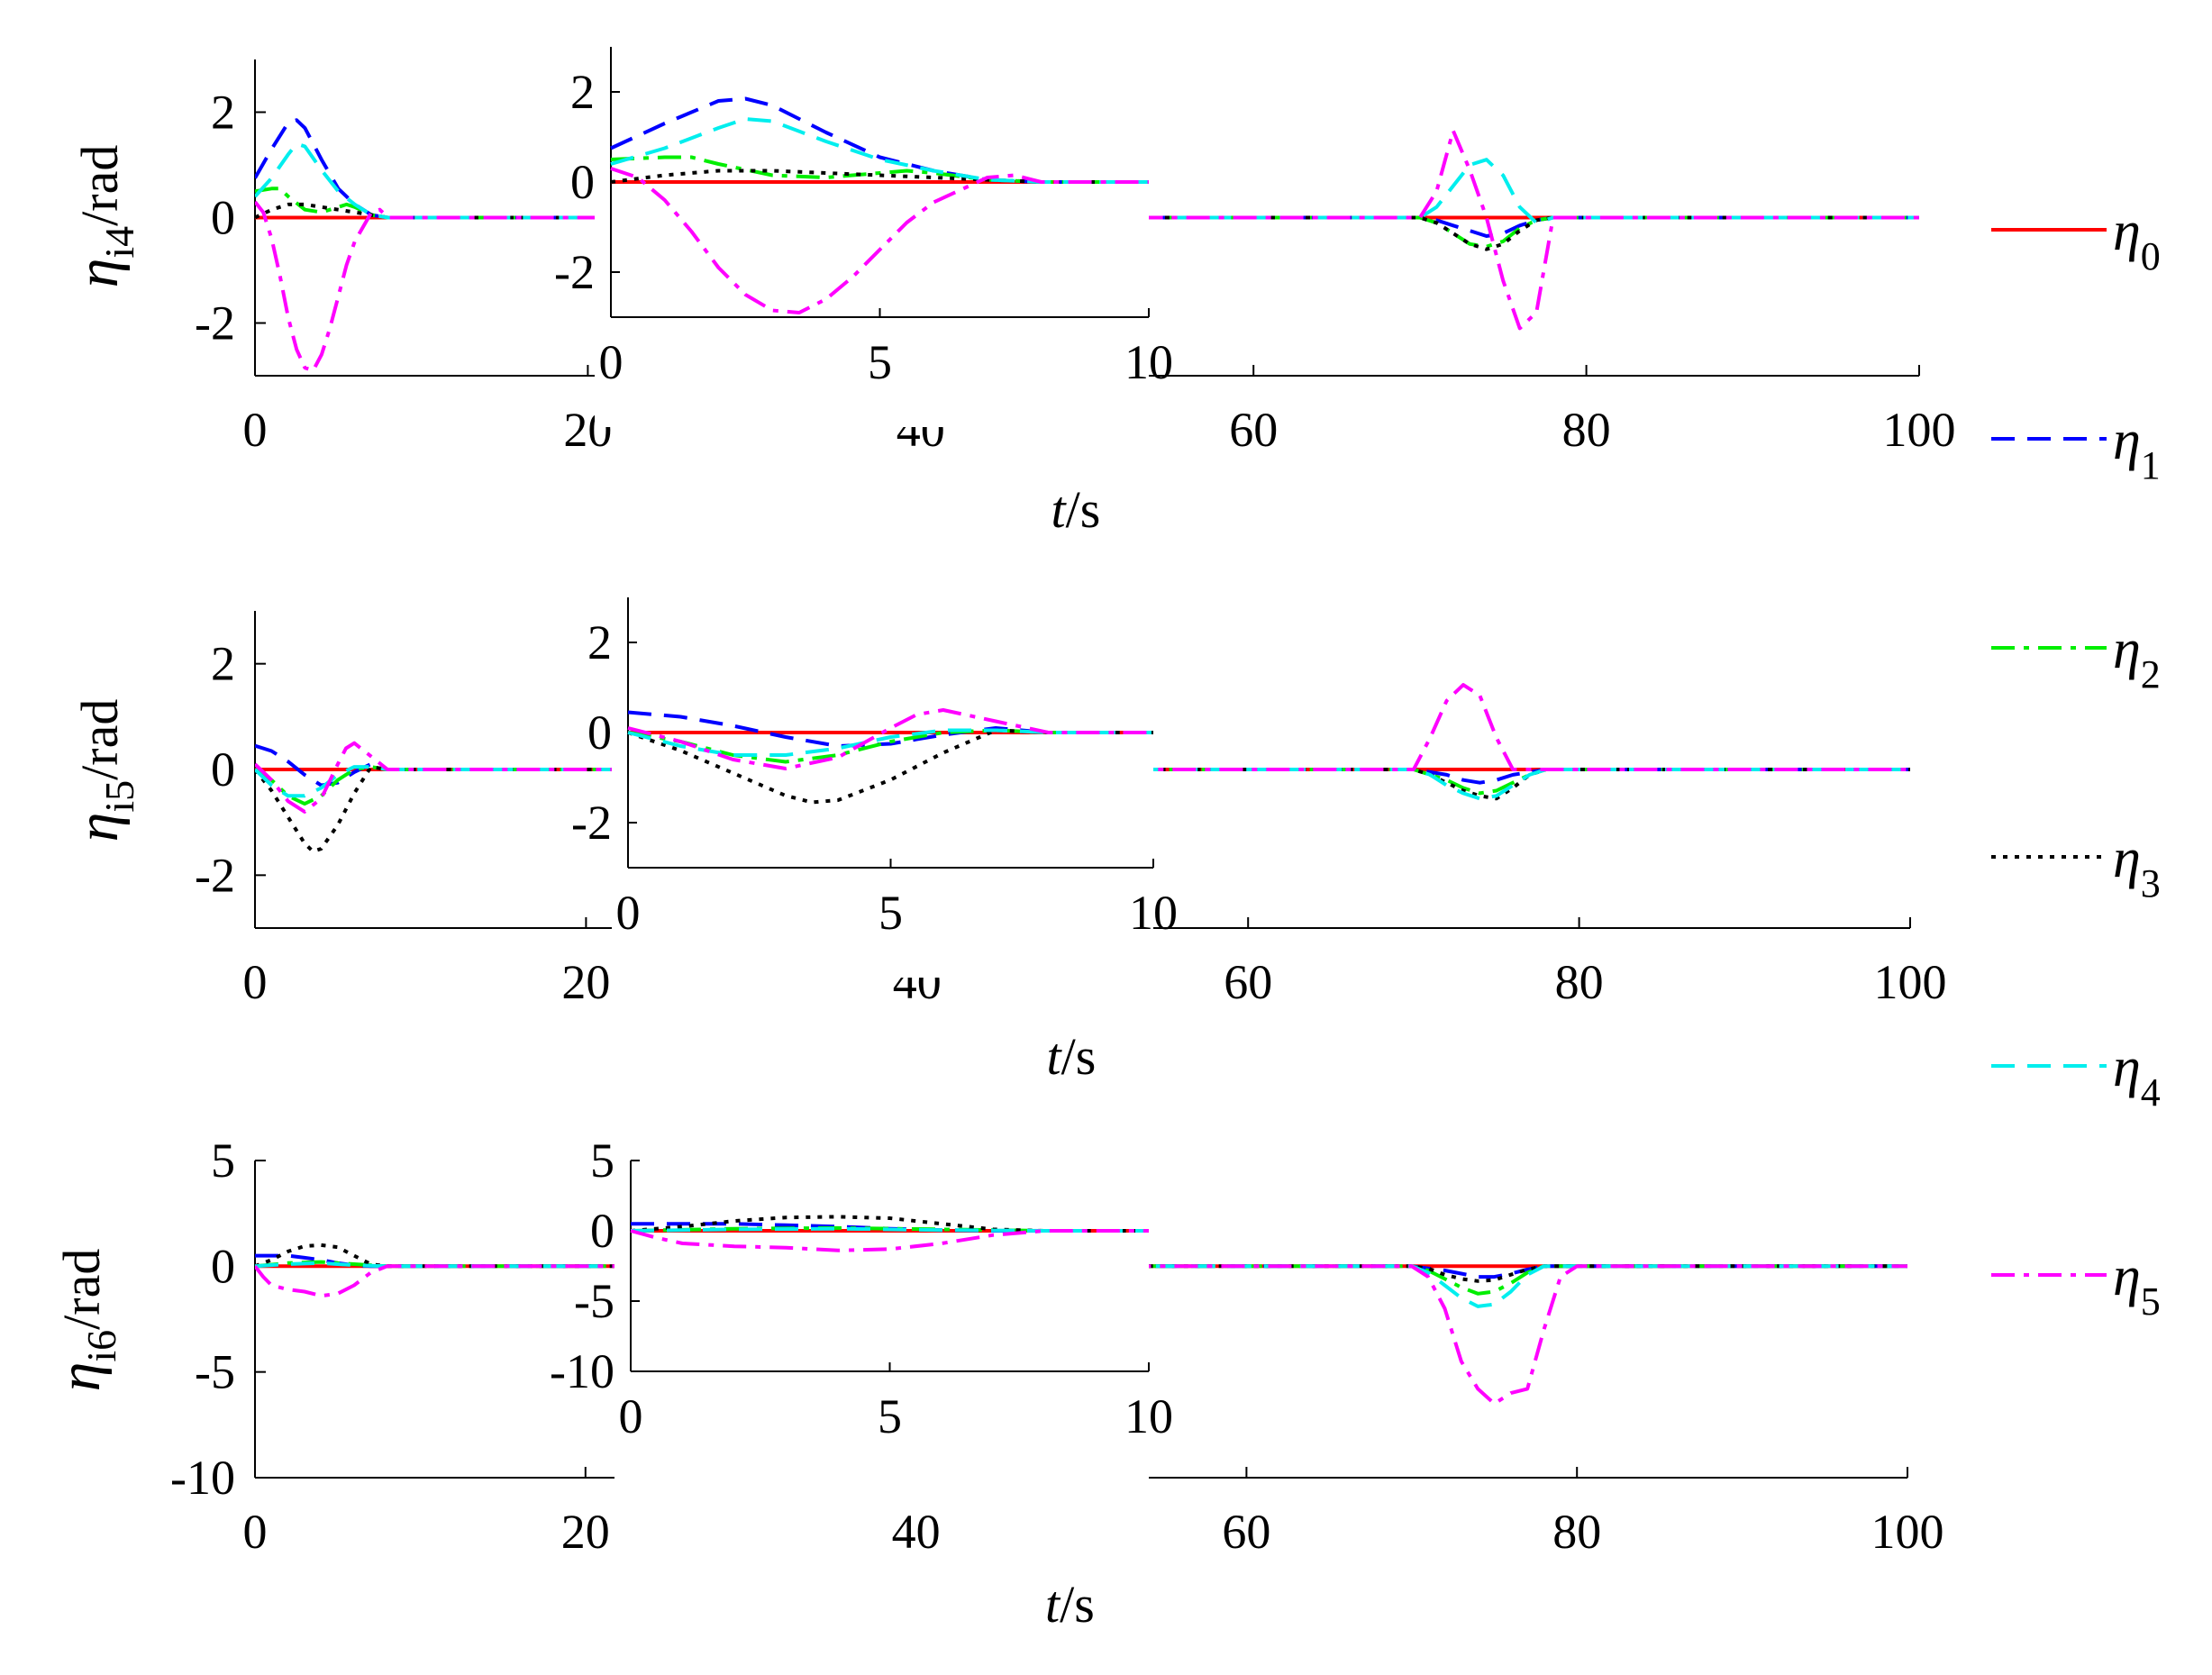 The height and width of the screenshot is (1675, 2212). I want to click on legend-label: η3, so click(2137, 867).